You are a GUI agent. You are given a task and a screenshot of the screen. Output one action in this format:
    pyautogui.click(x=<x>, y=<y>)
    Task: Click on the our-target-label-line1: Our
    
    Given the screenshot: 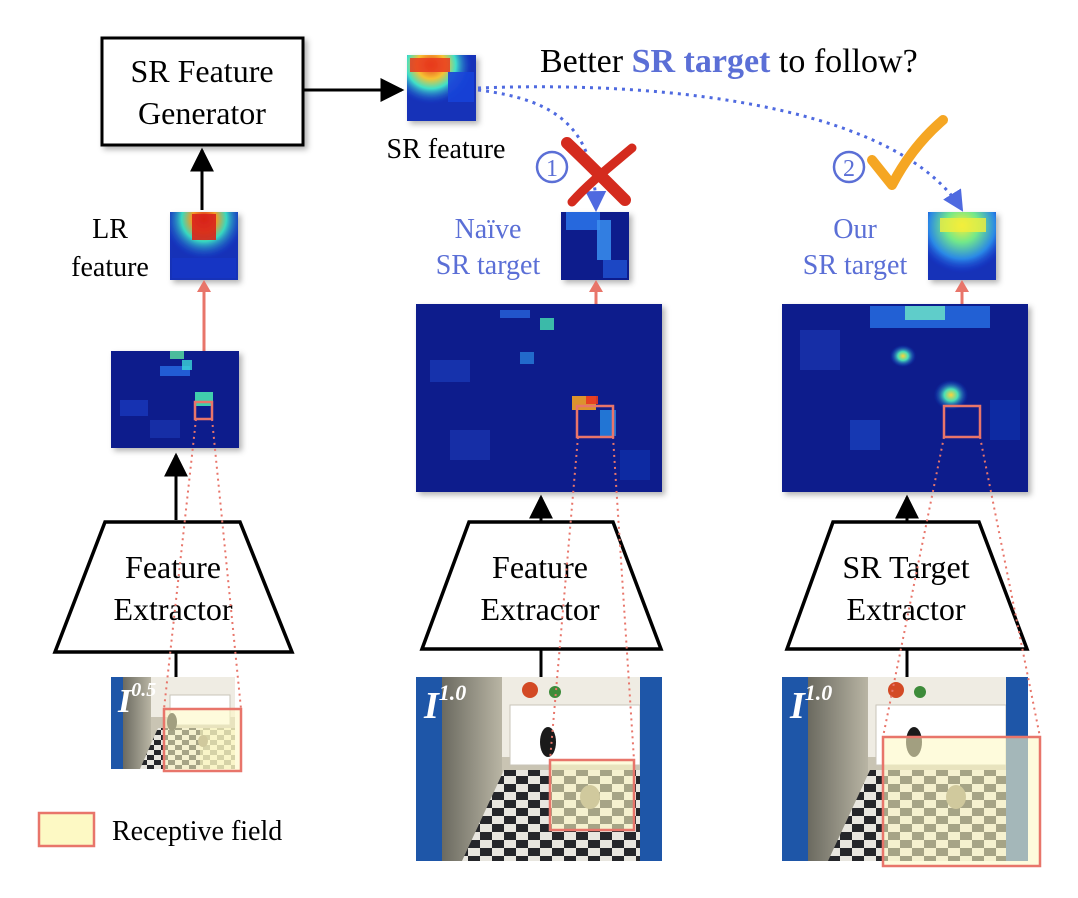 What is the action you would take?
    pyautogui.click(x=855, y=229)
    